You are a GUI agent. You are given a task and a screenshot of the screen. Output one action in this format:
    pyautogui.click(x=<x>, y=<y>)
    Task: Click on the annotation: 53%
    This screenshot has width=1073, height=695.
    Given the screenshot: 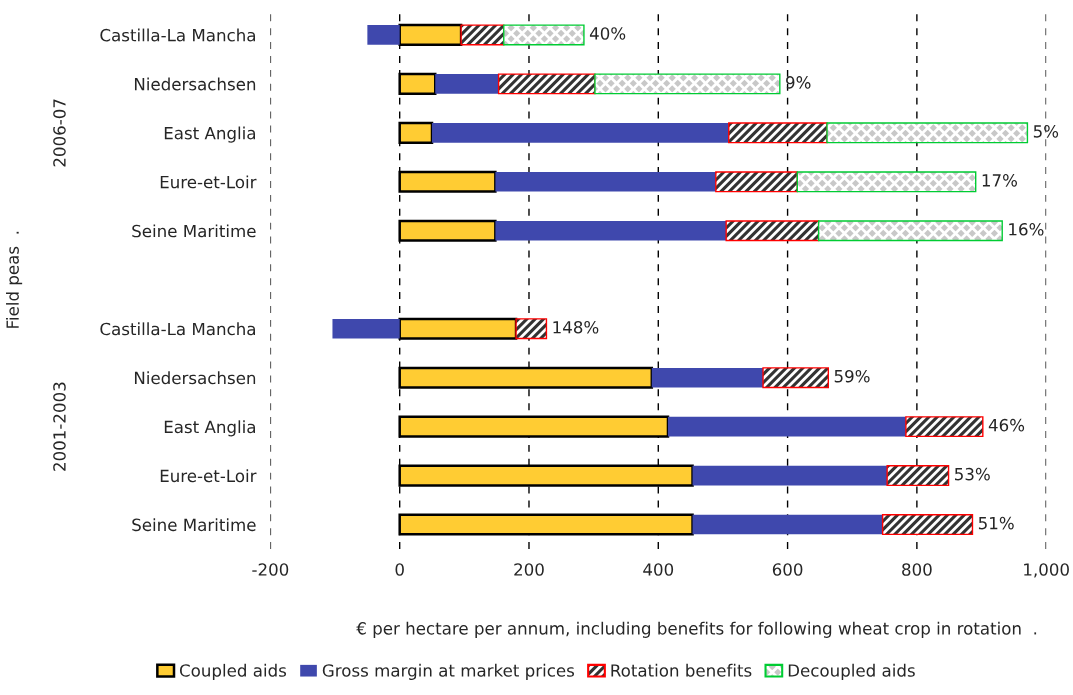 What is the action you would take?
    pyautogui.click(x=972, y=474)
    